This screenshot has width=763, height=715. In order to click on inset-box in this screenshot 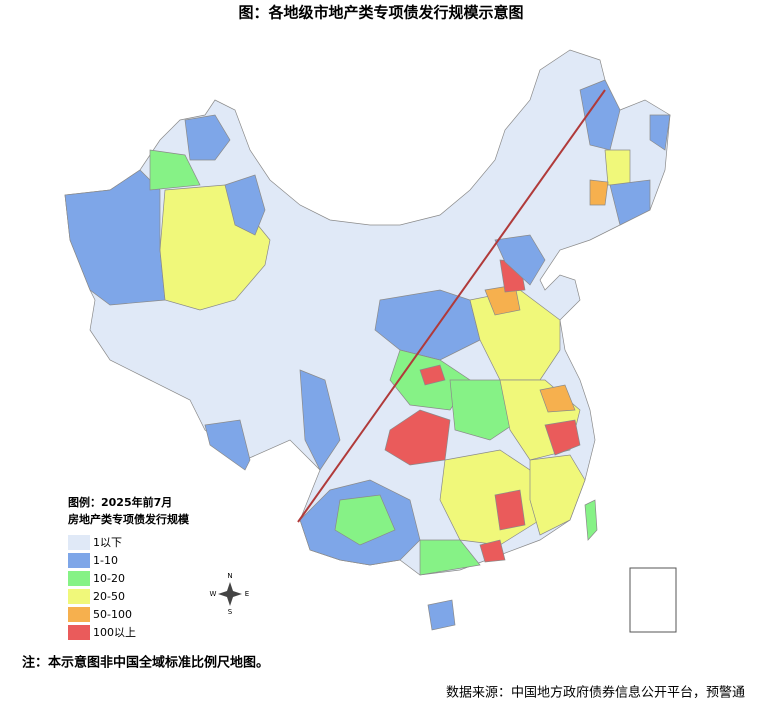, I will do `click(653, 600)`.